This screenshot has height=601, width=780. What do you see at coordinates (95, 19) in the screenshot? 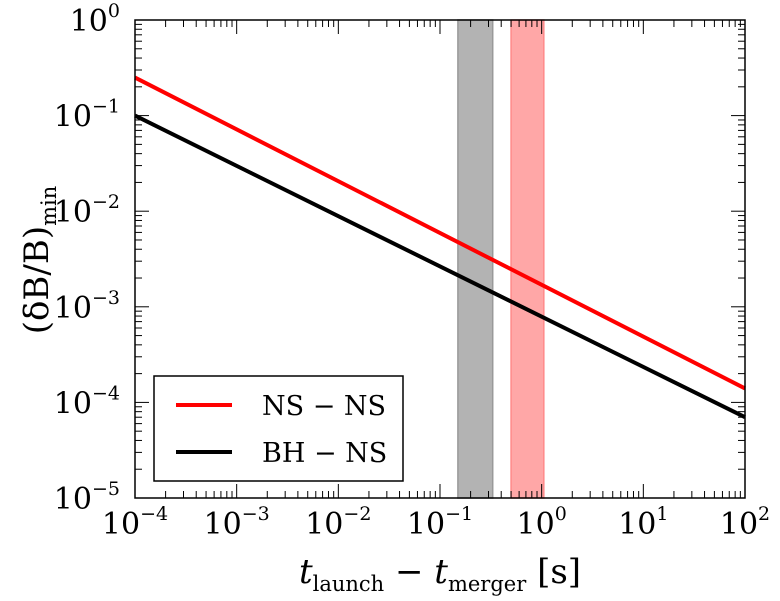
I see `y-tick-label: 10⁰` at bounding box center [95, 19].